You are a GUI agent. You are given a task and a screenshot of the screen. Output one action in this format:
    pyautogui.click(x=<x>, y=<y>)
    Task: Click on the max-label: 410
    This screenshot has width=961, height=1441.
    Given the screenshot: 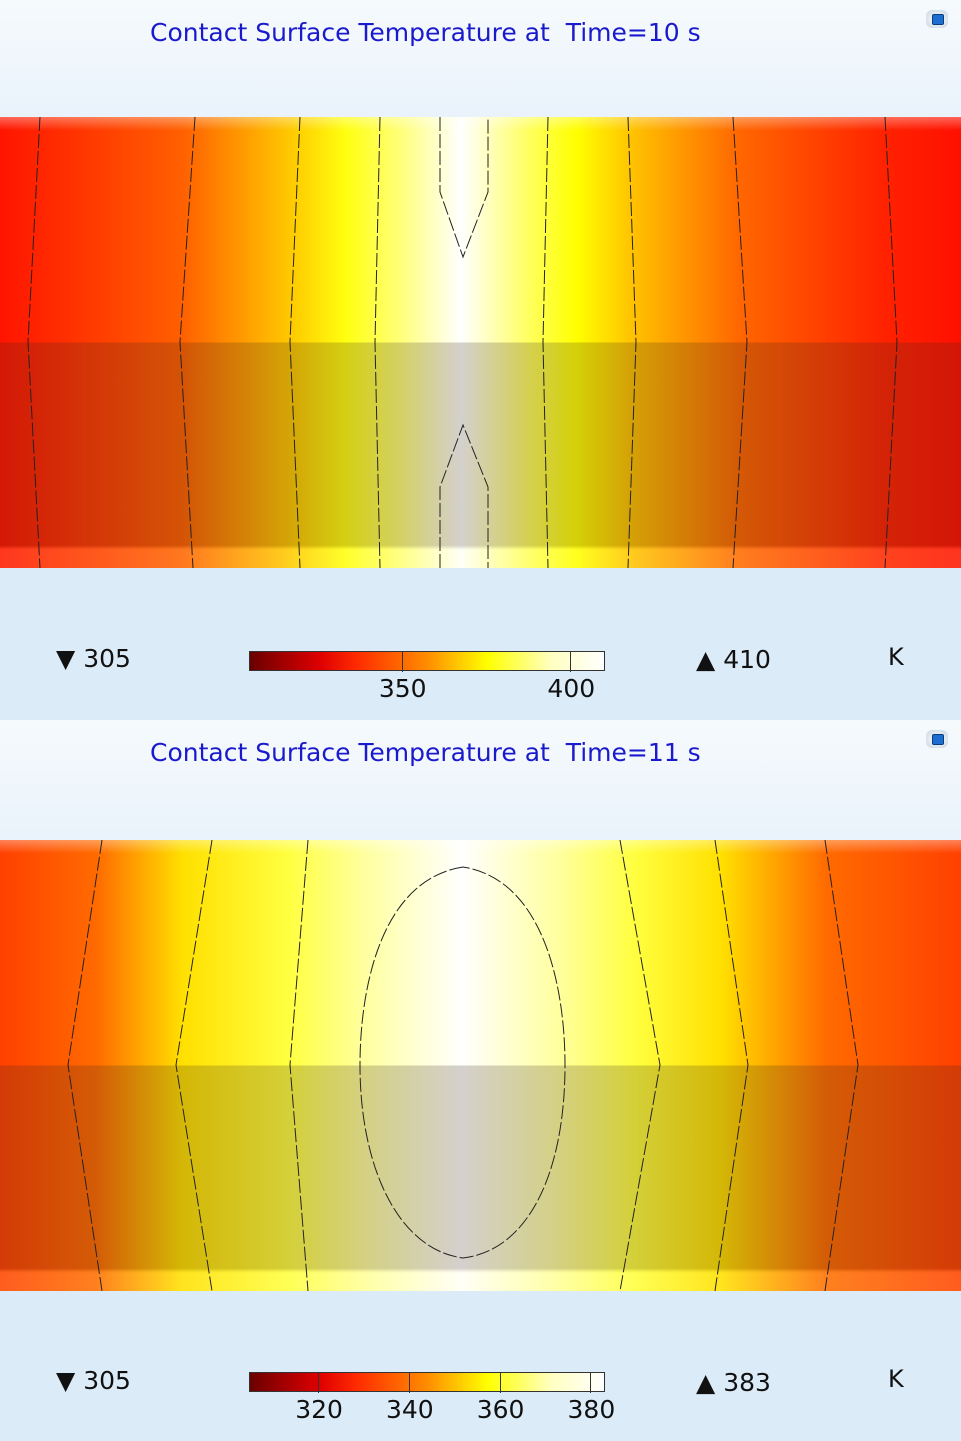 What is the action you would take?
    pyautogui.click(x=747, y=659)
    